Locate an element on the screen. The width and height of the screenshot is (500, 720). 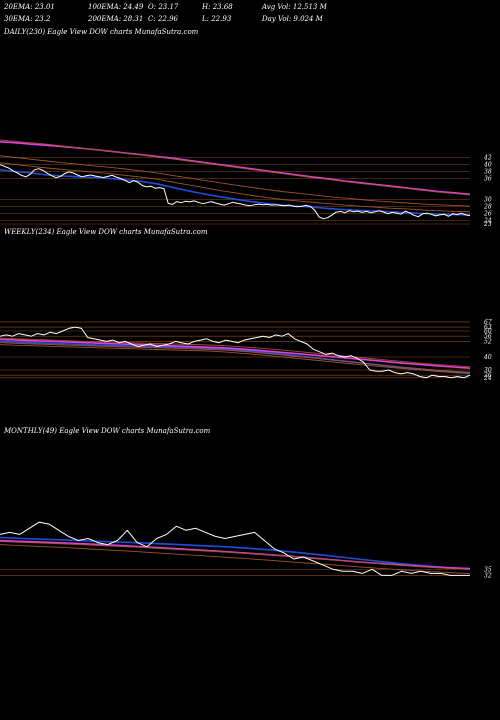
daily-level-label: 28 is located at coordinates (487, 207).